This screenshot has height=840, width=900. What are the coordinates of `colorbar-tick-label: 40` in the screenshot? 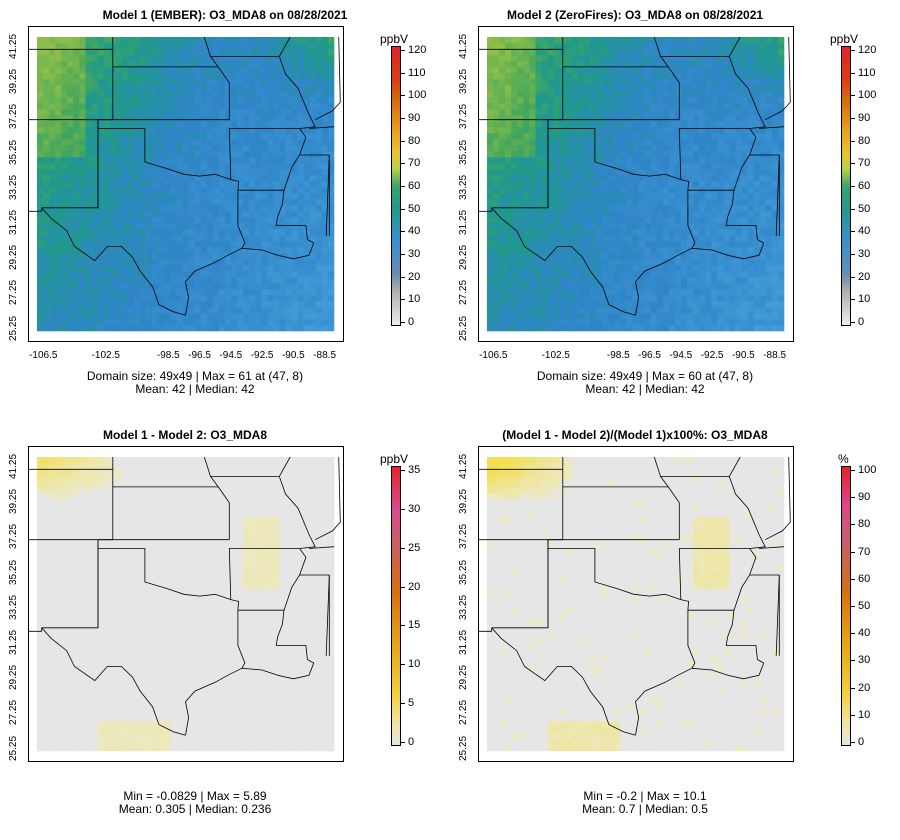 It's located at (864, 231).